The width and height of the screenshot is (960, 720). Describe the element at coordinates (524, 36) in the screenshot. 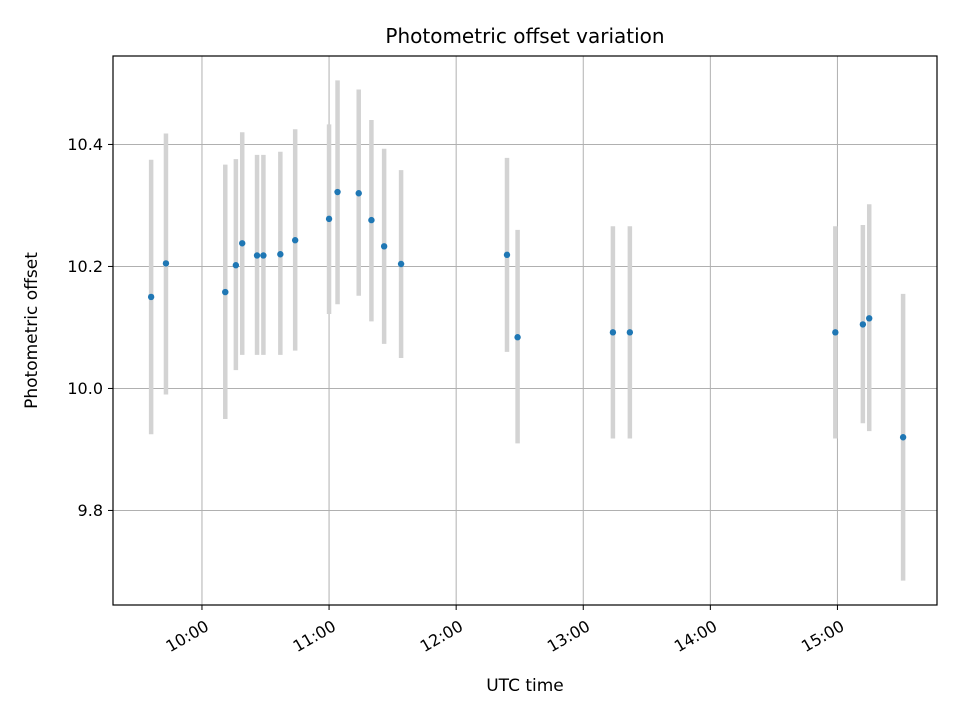

I see `chart-title: Photometric offset variation` at that location.